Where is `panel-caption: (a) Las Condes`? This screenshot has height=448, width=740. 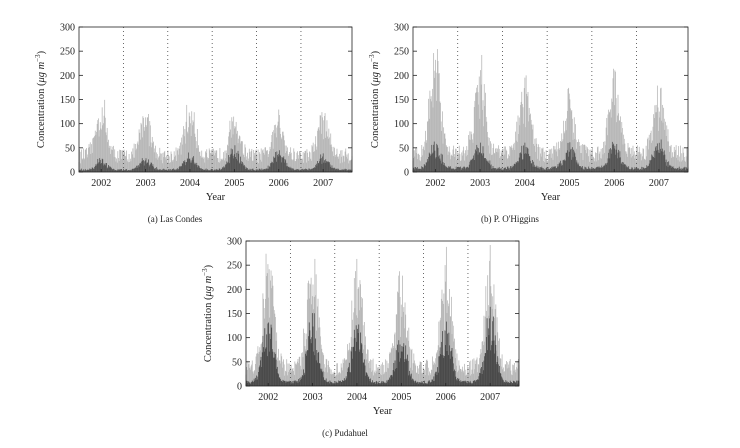 panel-caption: (a) Las Condes is located at coordinates (175, 219).